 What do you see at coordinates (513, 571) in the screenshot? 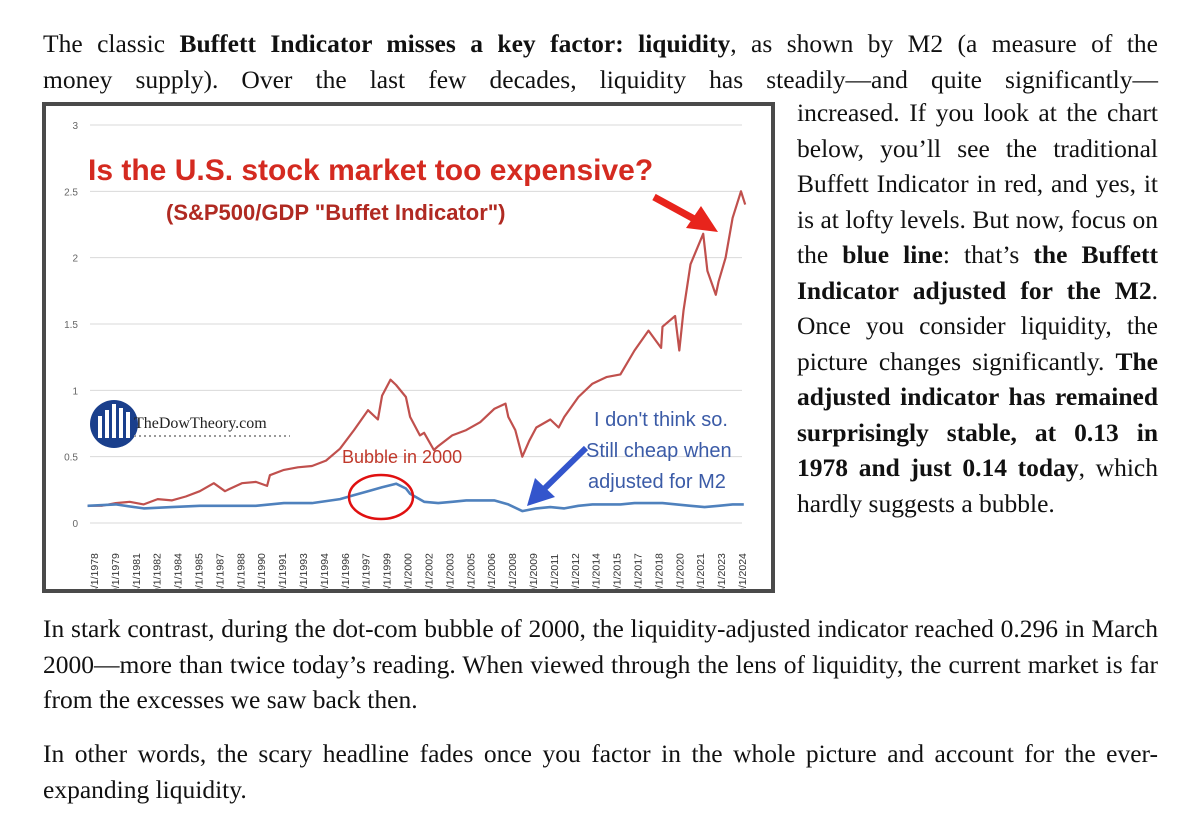
I see `x-tick-label: 3/1/2008` at bounding box center [513, 571].